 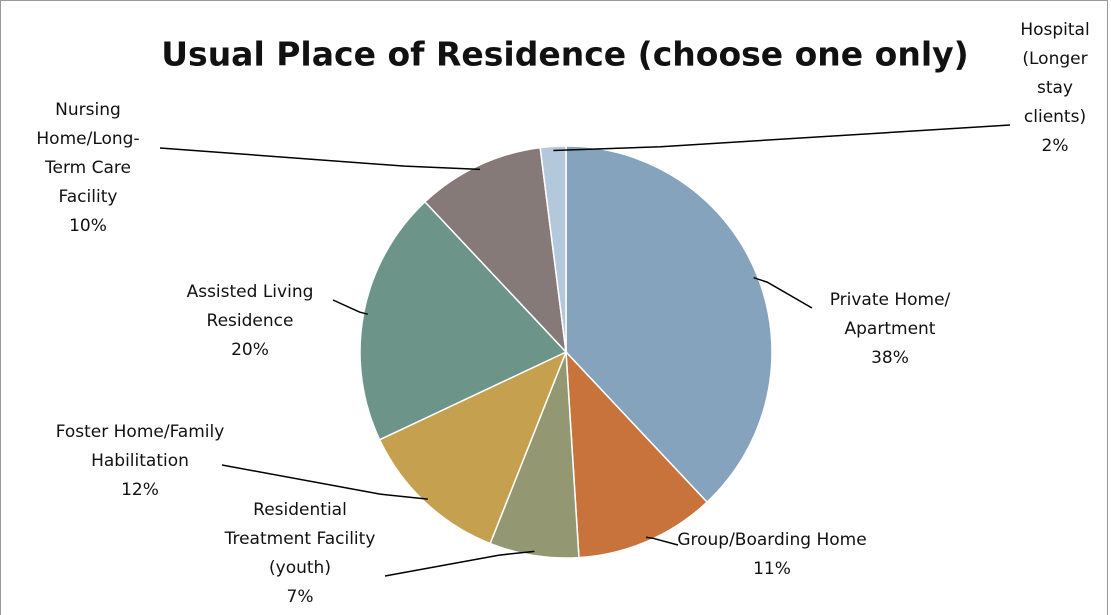 I want to click on category-label: Group/Boarding Home, so click(x=772, y=540).